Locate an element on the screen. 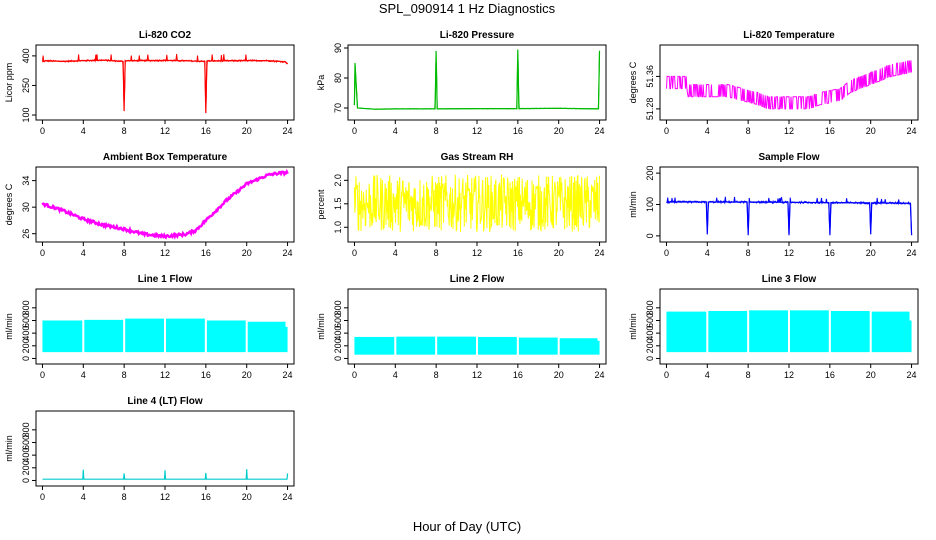 The image size is (936, 540). panel-6: Sample Flow 0 4 8 12 16 20 24 0 100 200 ml/min is located at coordinates (773, 205).